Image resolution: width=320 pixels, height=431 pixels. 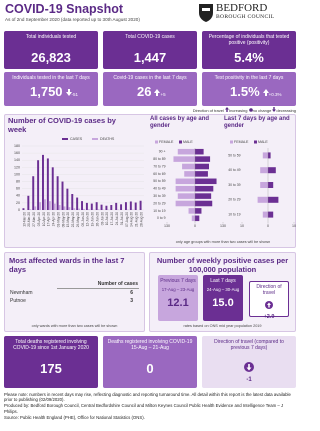 I want to click on rate-box: Previous 7 days 17-Aug – 23-Aug 12.1, so click(x=178, y=298).